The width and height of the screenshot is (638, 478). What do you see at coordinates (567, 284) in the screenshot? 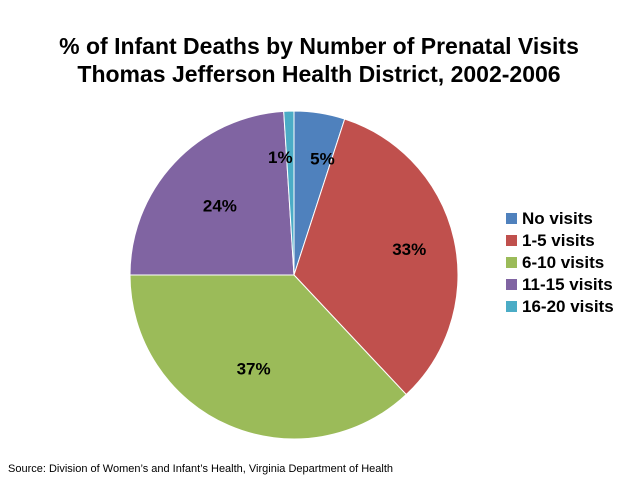
I see `legend-label-11-15-visits: 11-15 visits` at bounding box center [567, 284].